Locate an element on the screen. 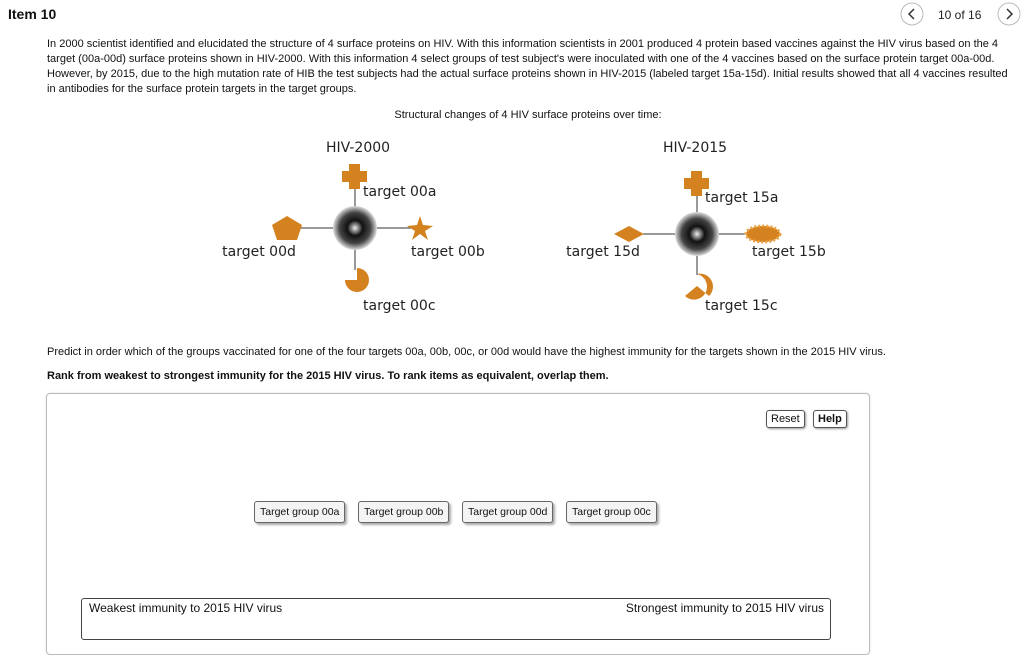 This screenshot has width=1024, height=655. target-label: target 00b is located at coordinates (448, 252).